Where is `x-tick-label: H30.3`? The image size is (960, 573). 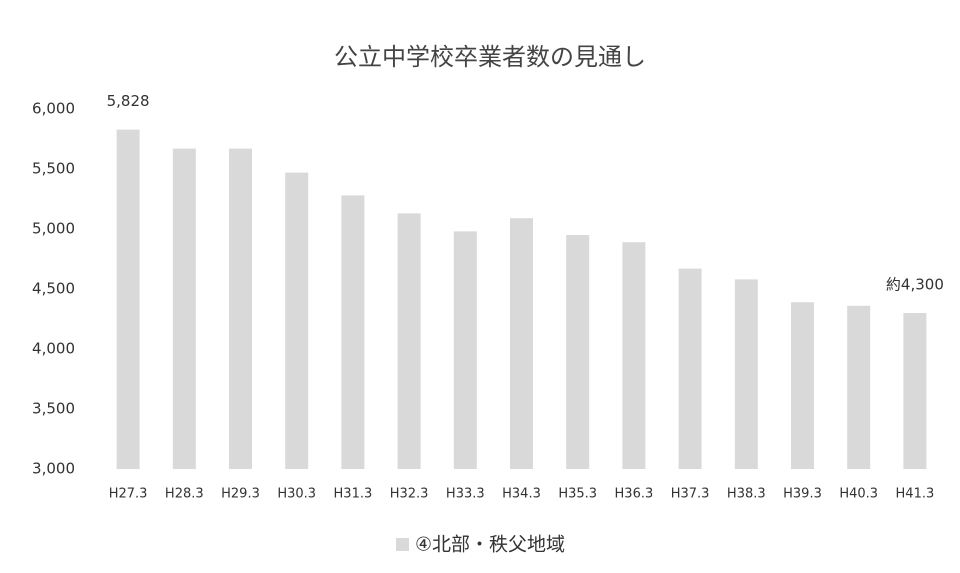
x-tick-label: H30.3 is located at coordinates (296, 494).